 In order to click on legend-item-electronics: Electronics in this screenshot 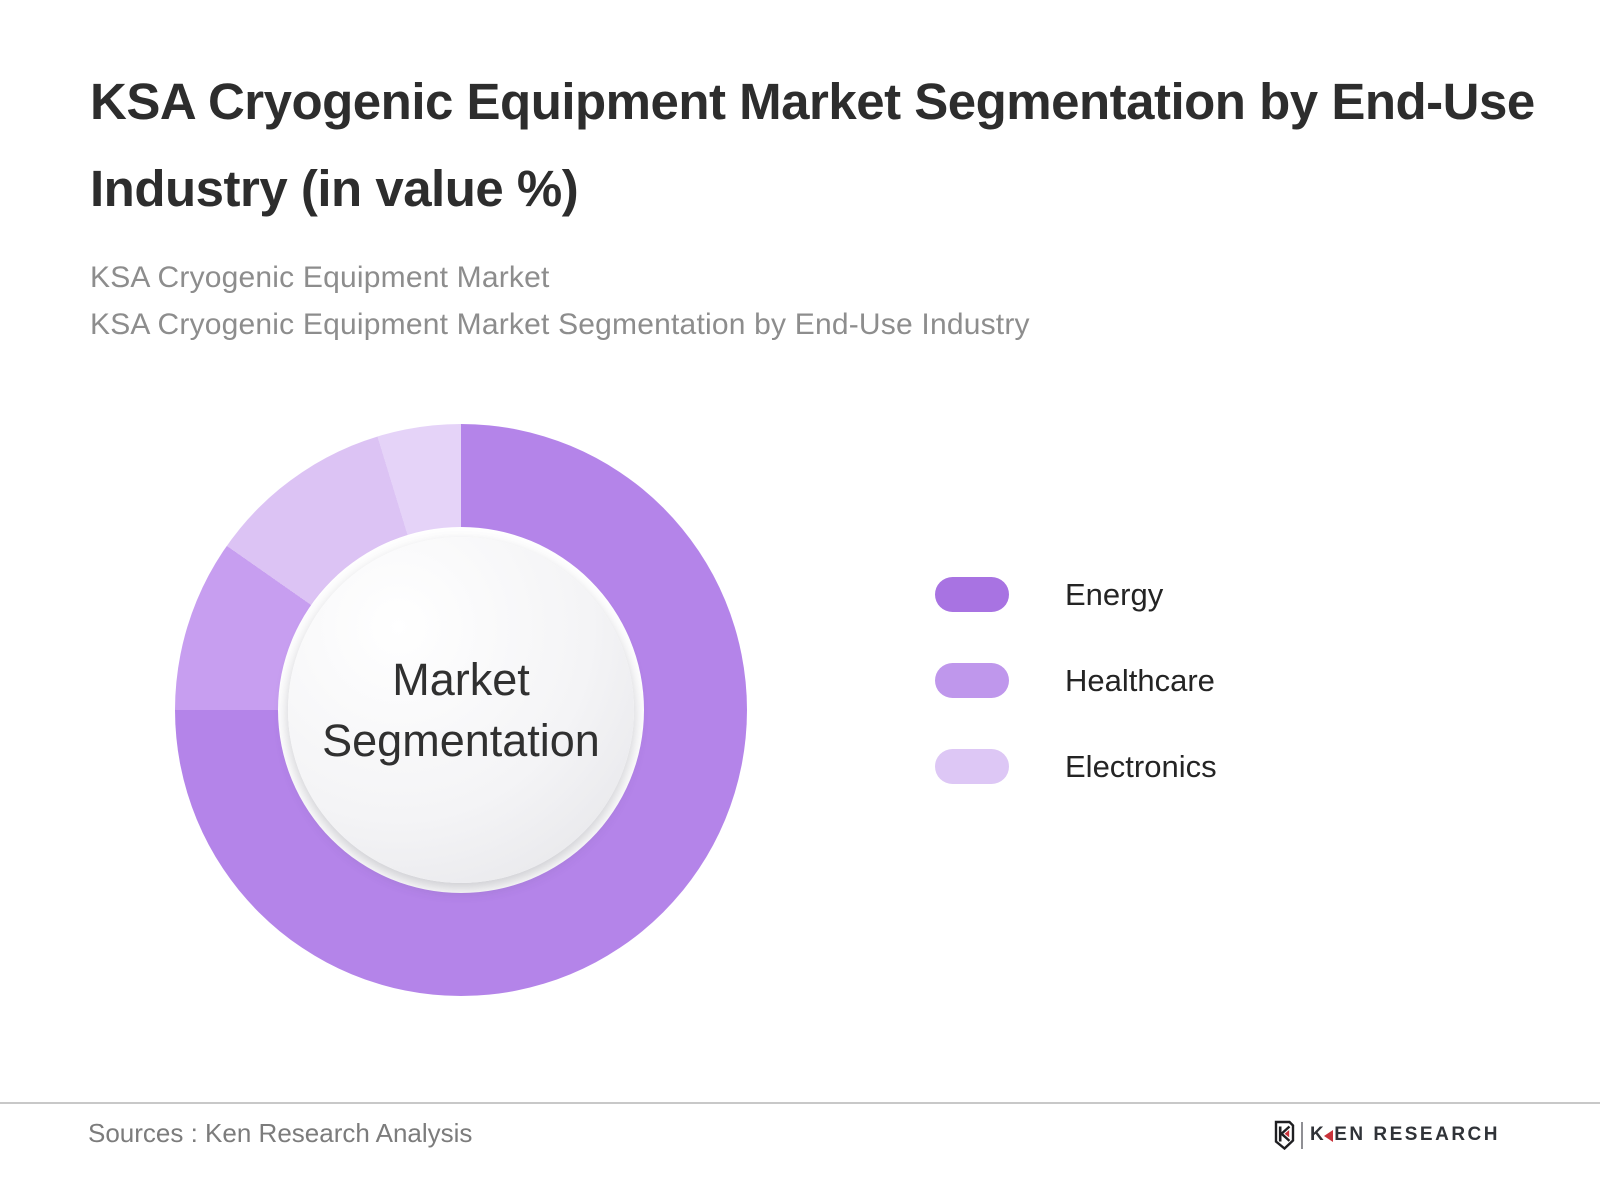, I will do `click(1076, 766)`.